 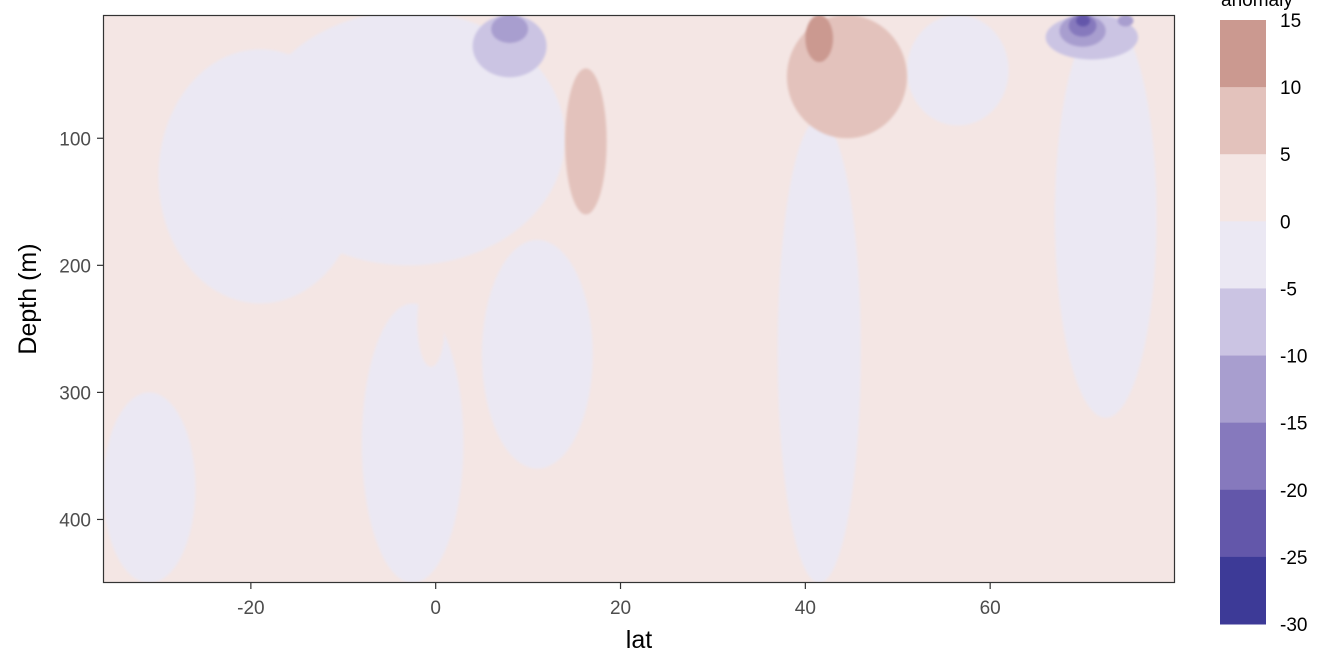 I want to click on legend-colorbar, so click(x=1243, y=322).